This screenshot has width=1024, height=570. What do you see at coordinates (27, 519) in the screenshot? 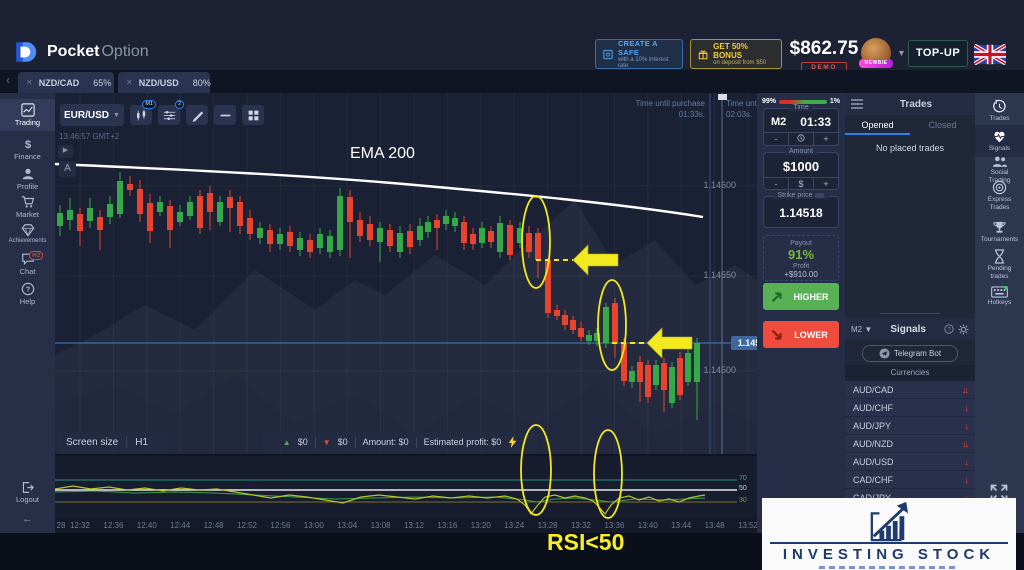
I see `collapse-sidebar-icon: ←` at bounding box center [27, 519].